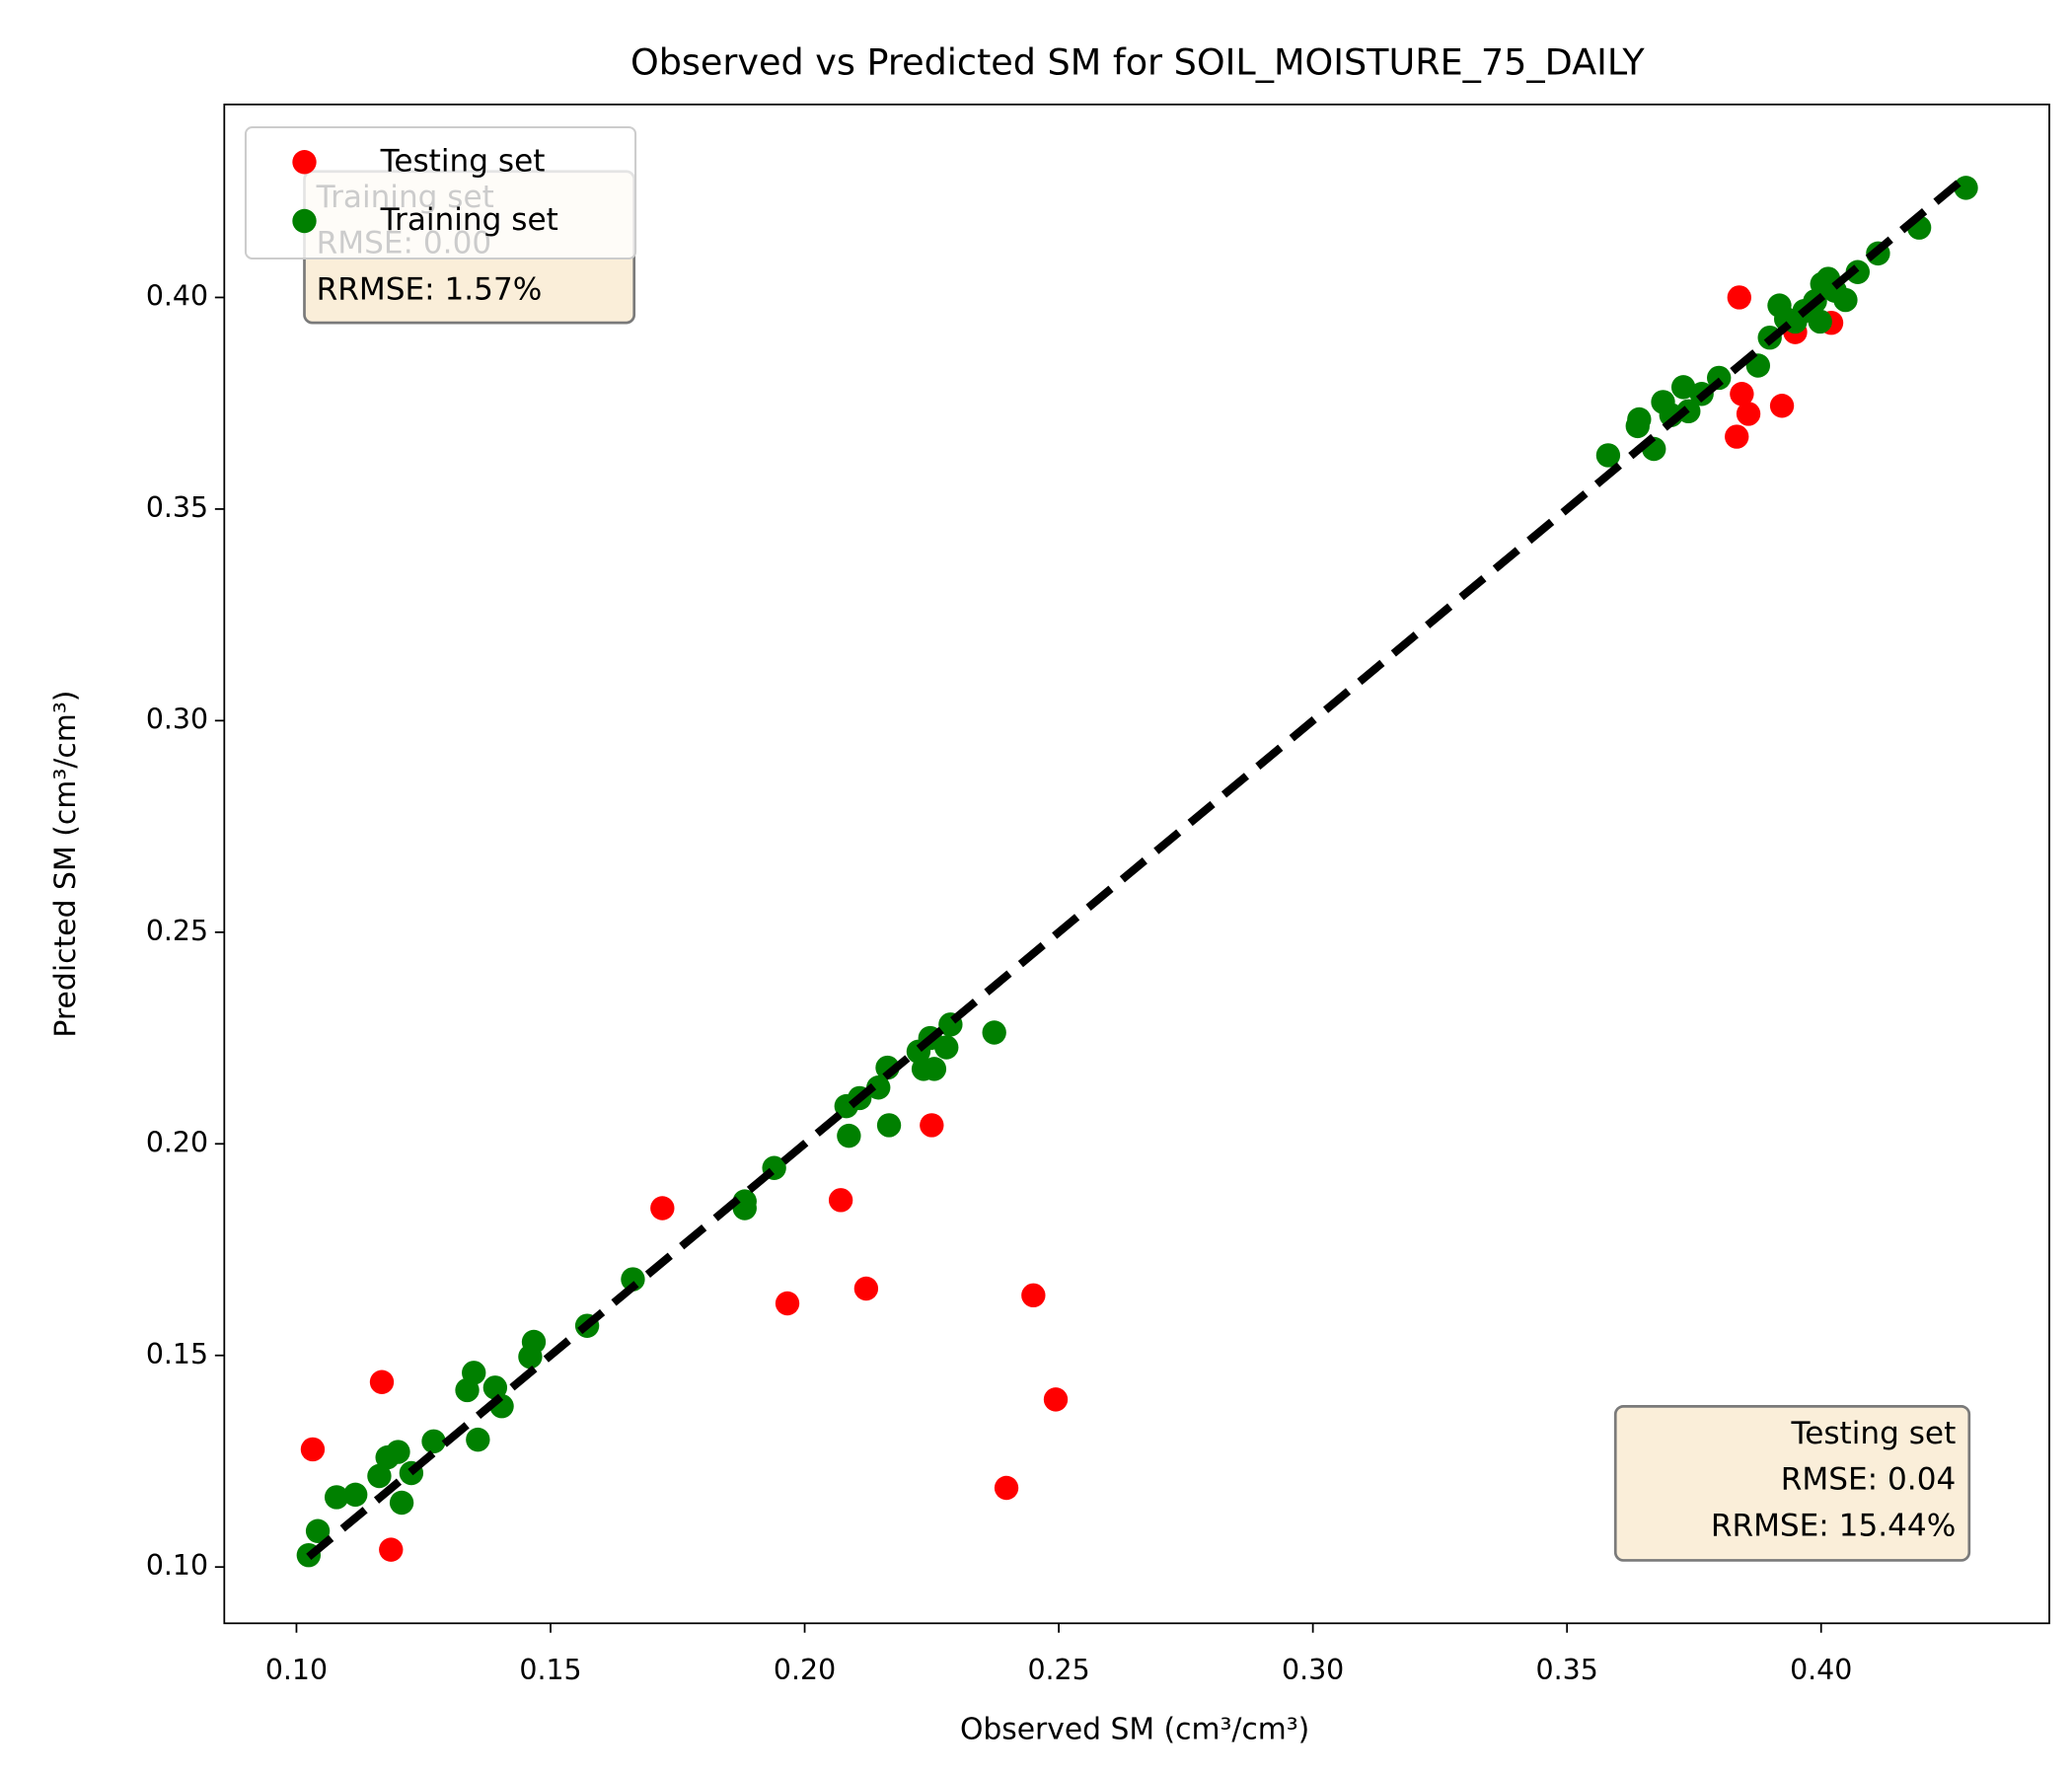  I want to click on annotation-box, so click(1792, 1483).